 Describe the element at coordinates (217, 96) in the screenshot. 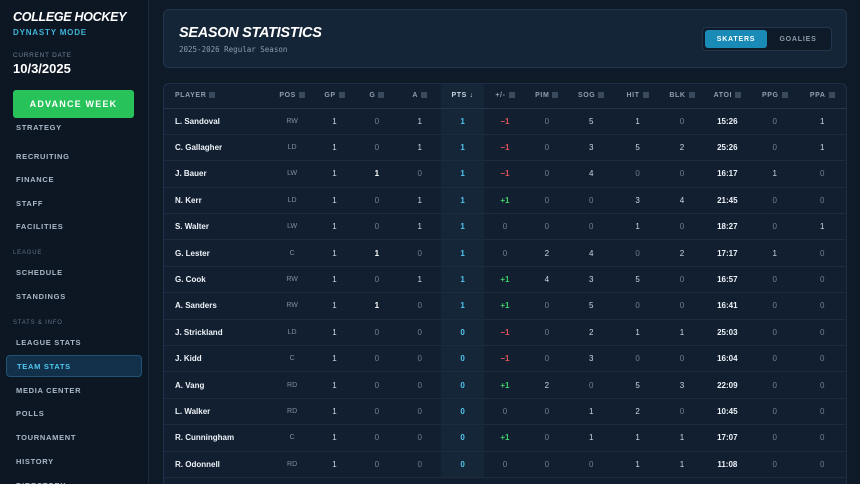

I see `column-header-player: PLAYER` at that location.